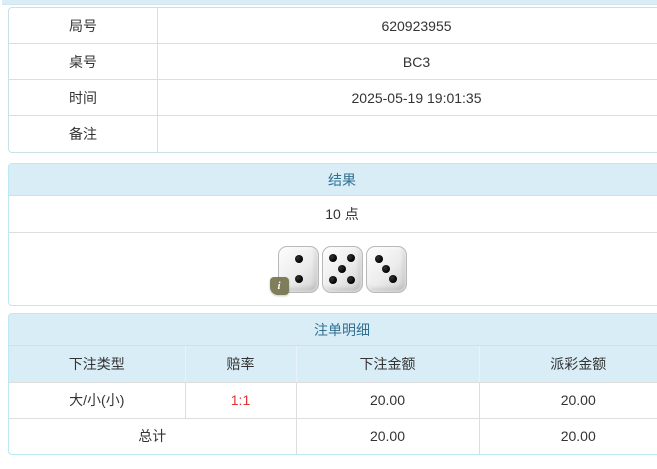 This screenshot has height=469, width=657. Describe the element at coordinates (279, 285) in the screenshot. I see `info-icon: i` at that location.